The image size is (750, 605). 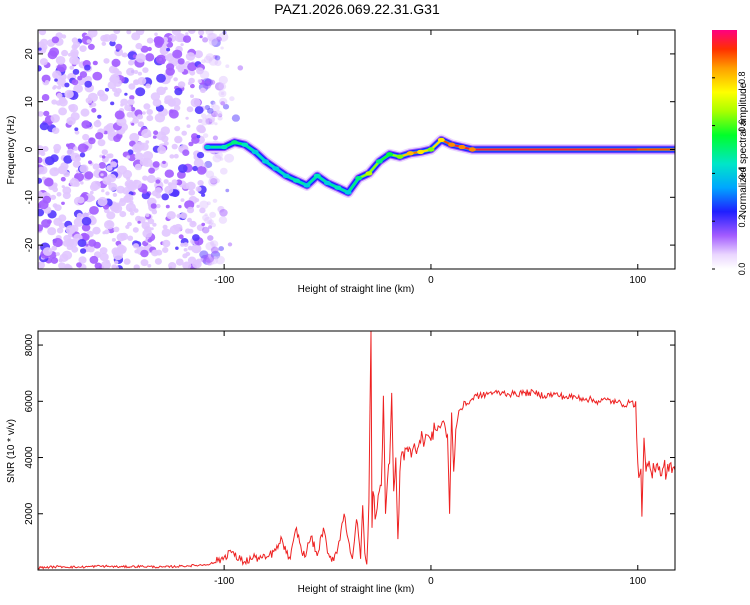 What do you see at coordinates (224, 581) in the screenshot?
I see `x-tick-label: -100` at bounding box center [224, 581].